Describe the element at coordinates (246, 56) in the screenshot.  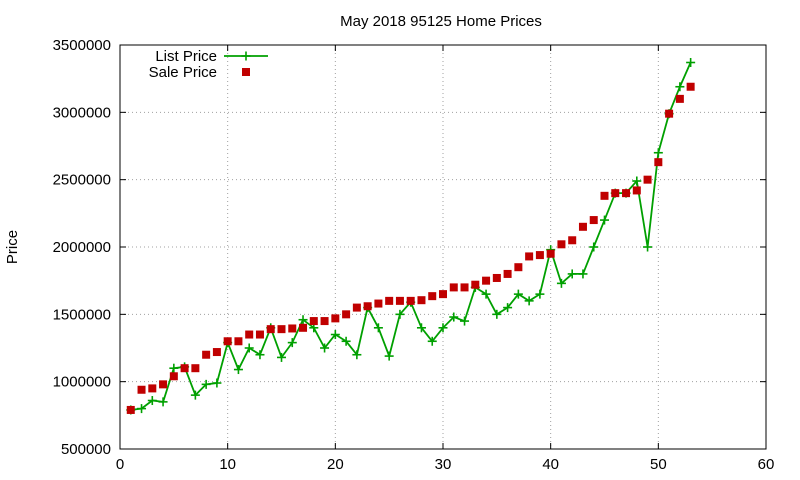
I see `legend-marker-list-price` at that location.